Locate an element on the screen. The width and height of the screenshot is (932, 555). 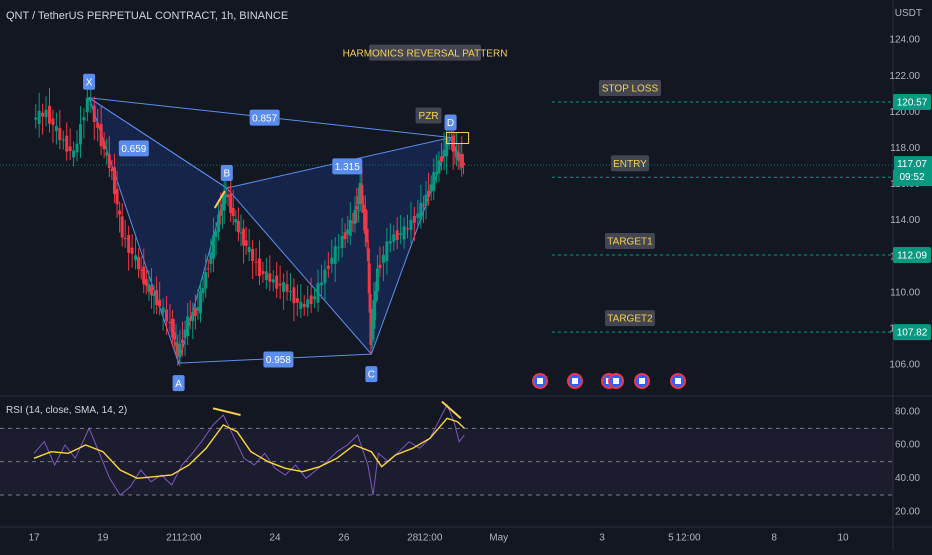
highlight-stroke is located at coordinates (219, 199).